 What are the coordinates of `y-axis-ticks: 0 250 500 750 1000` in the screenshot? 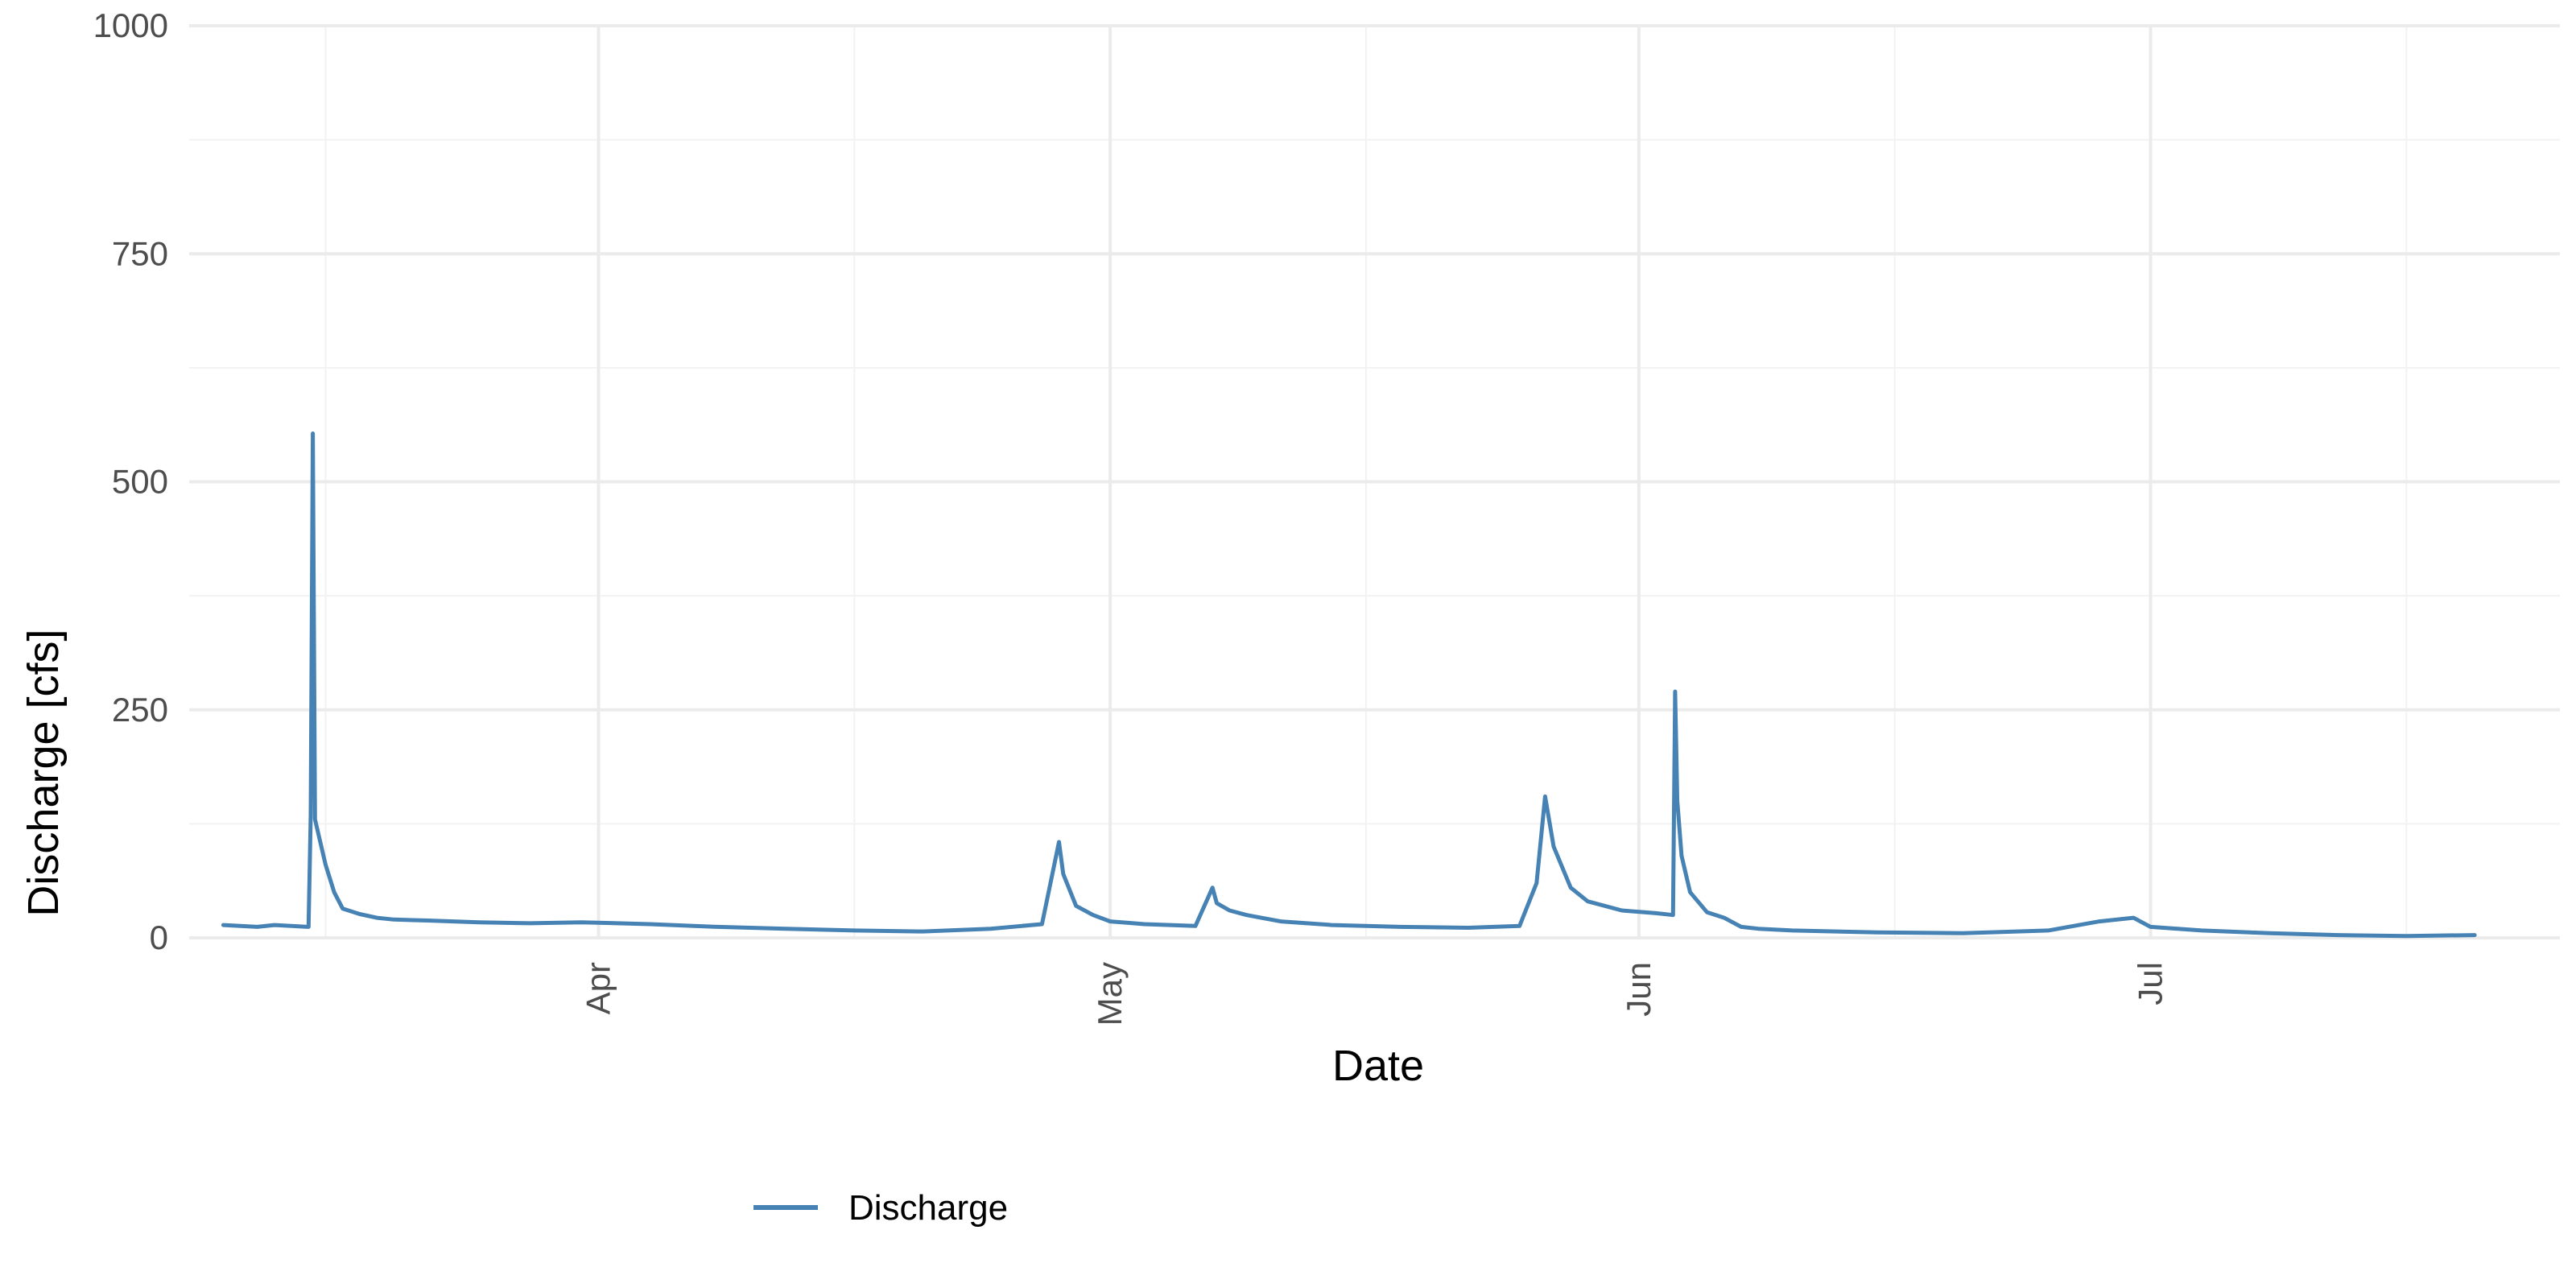 It's located at (130, 481).